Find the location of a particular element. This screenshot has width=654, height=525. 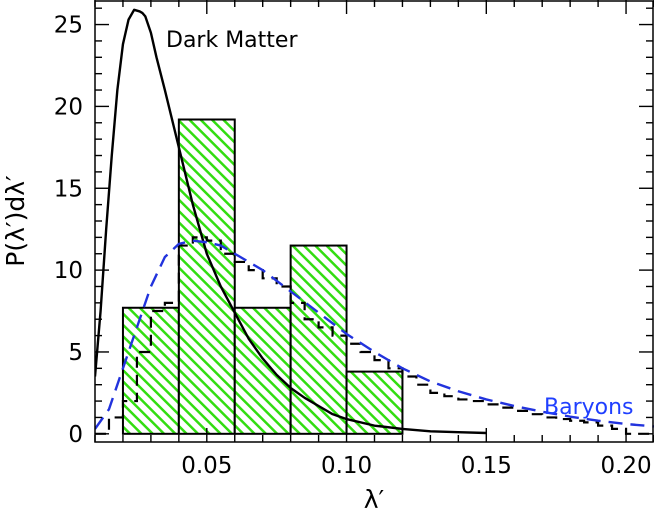

y-axis-label: P(λ′)dλ′ is located at coordinates (15, 221).